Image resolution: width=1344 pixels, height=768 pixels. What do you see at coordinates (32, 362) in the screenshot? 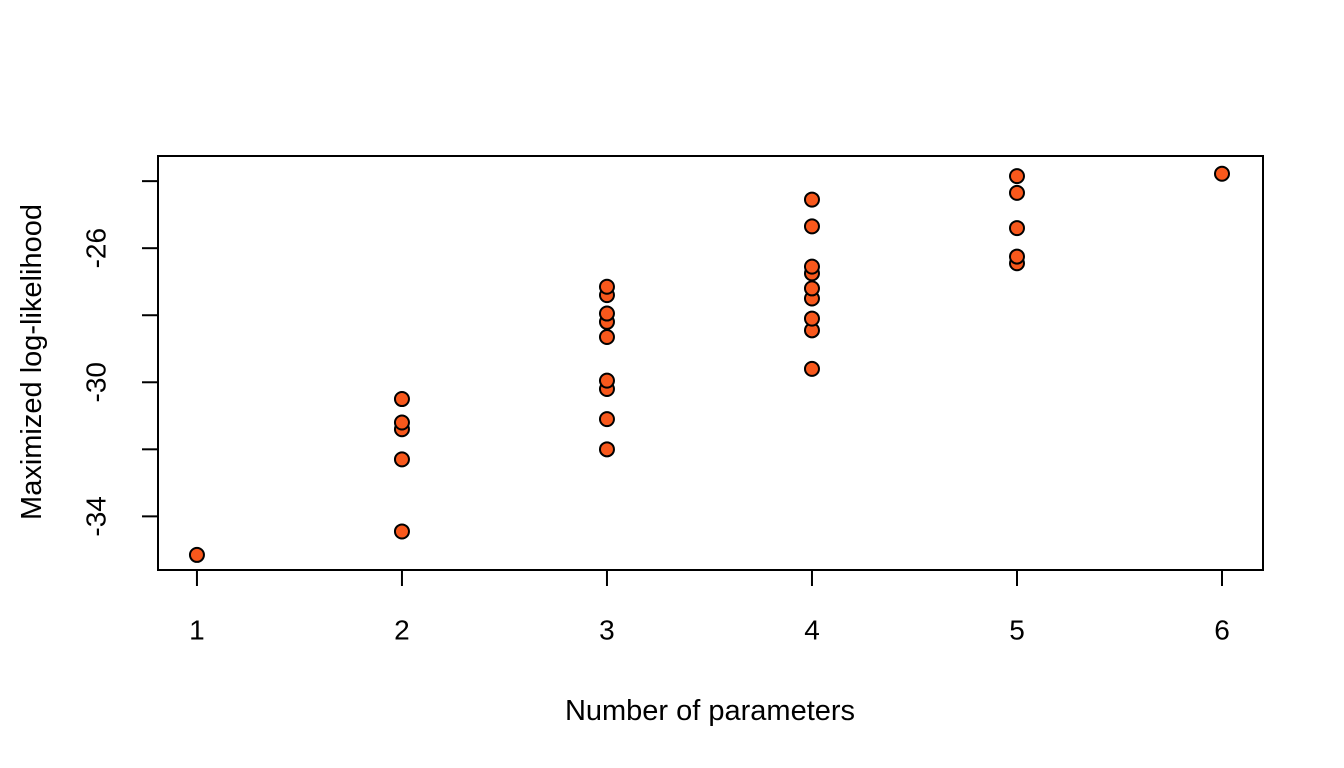
I see `y-axis-title: Maximized log-likelihood` at bounding box center [32, 362].